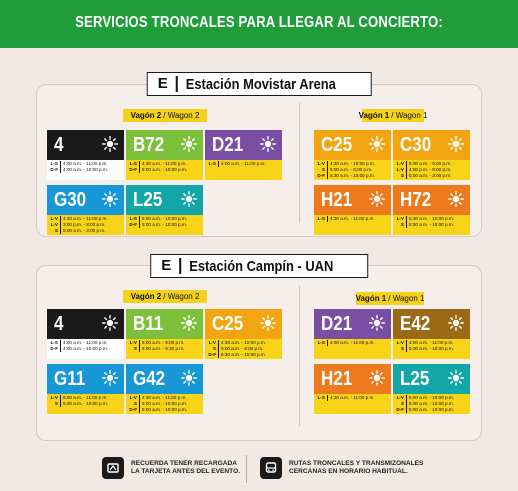 The width and height of the screenshot is (518, 491). I want to click on schedule-time: 3:00 p.m. - 8:00 p.m., so click(84, 224).